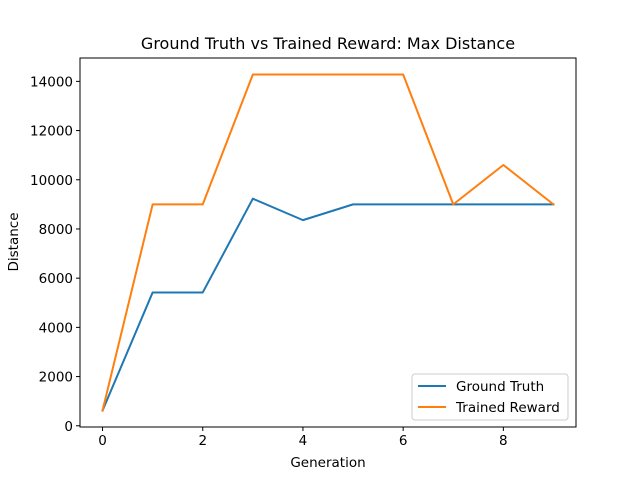 The height and width of the screenshot is (480, 640). What do you see at coordinates (56, 279) in the screenshot?
I see `y-tick-label: 6000` at bounding box center [56, 279].